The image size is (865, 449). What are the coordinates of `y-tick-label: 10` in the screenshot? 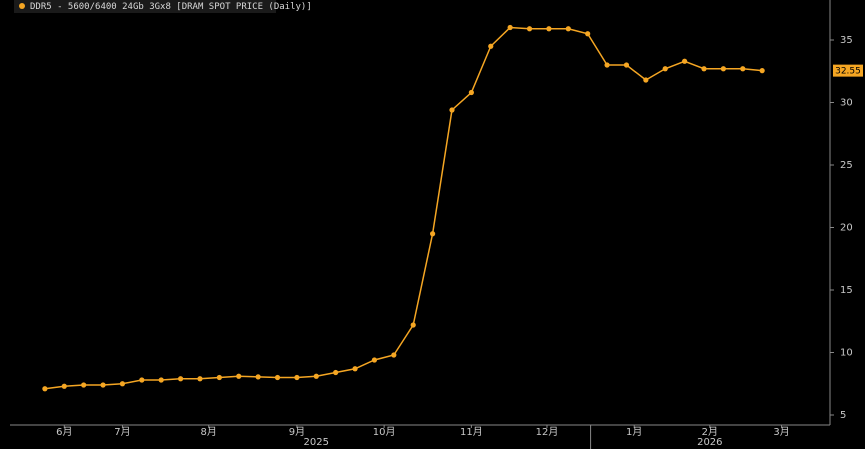 It's located at (846, 353).